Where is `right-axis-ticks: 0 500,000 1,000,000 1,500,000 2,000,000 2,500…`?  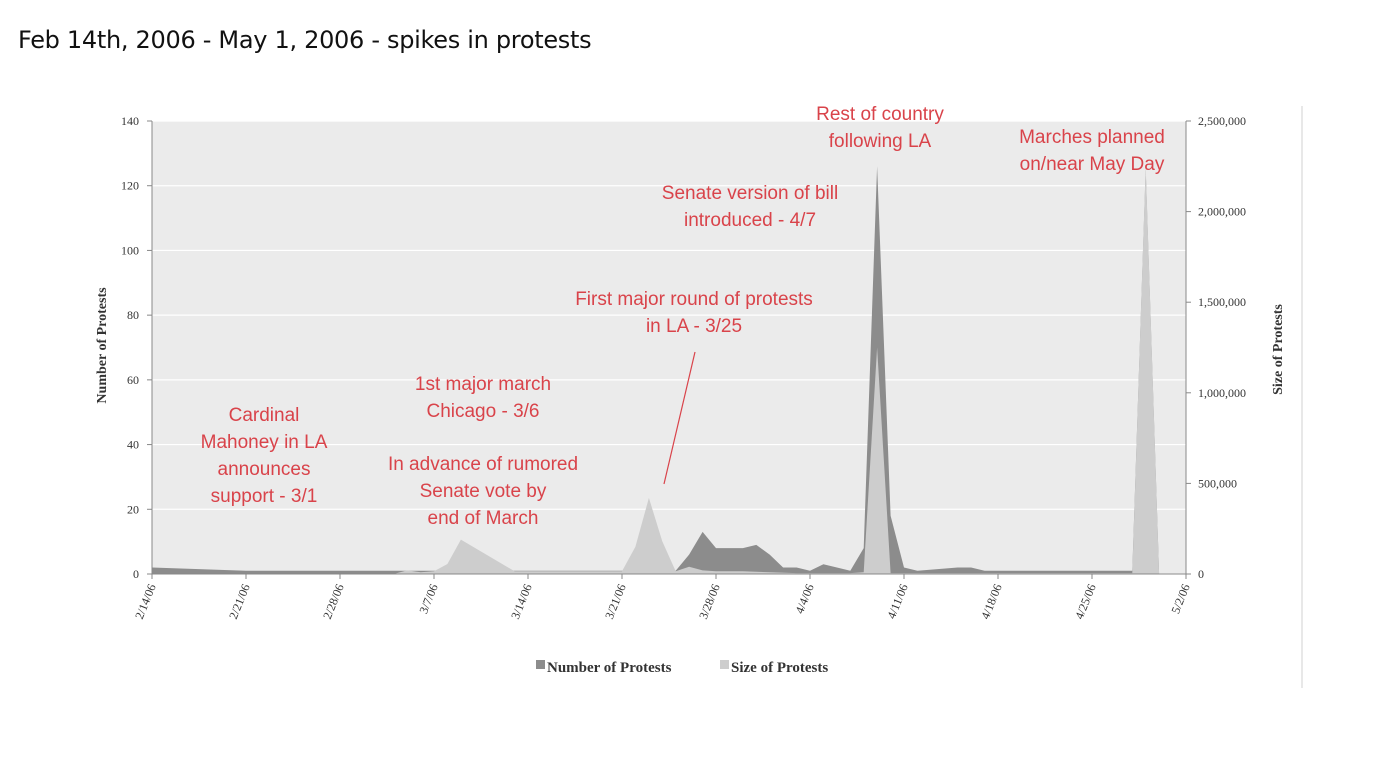 right-axis-ticks: 0 500,000 1,000,000 1,500,000 2,000,000 2,500… is located at coordinates (1216, 347).